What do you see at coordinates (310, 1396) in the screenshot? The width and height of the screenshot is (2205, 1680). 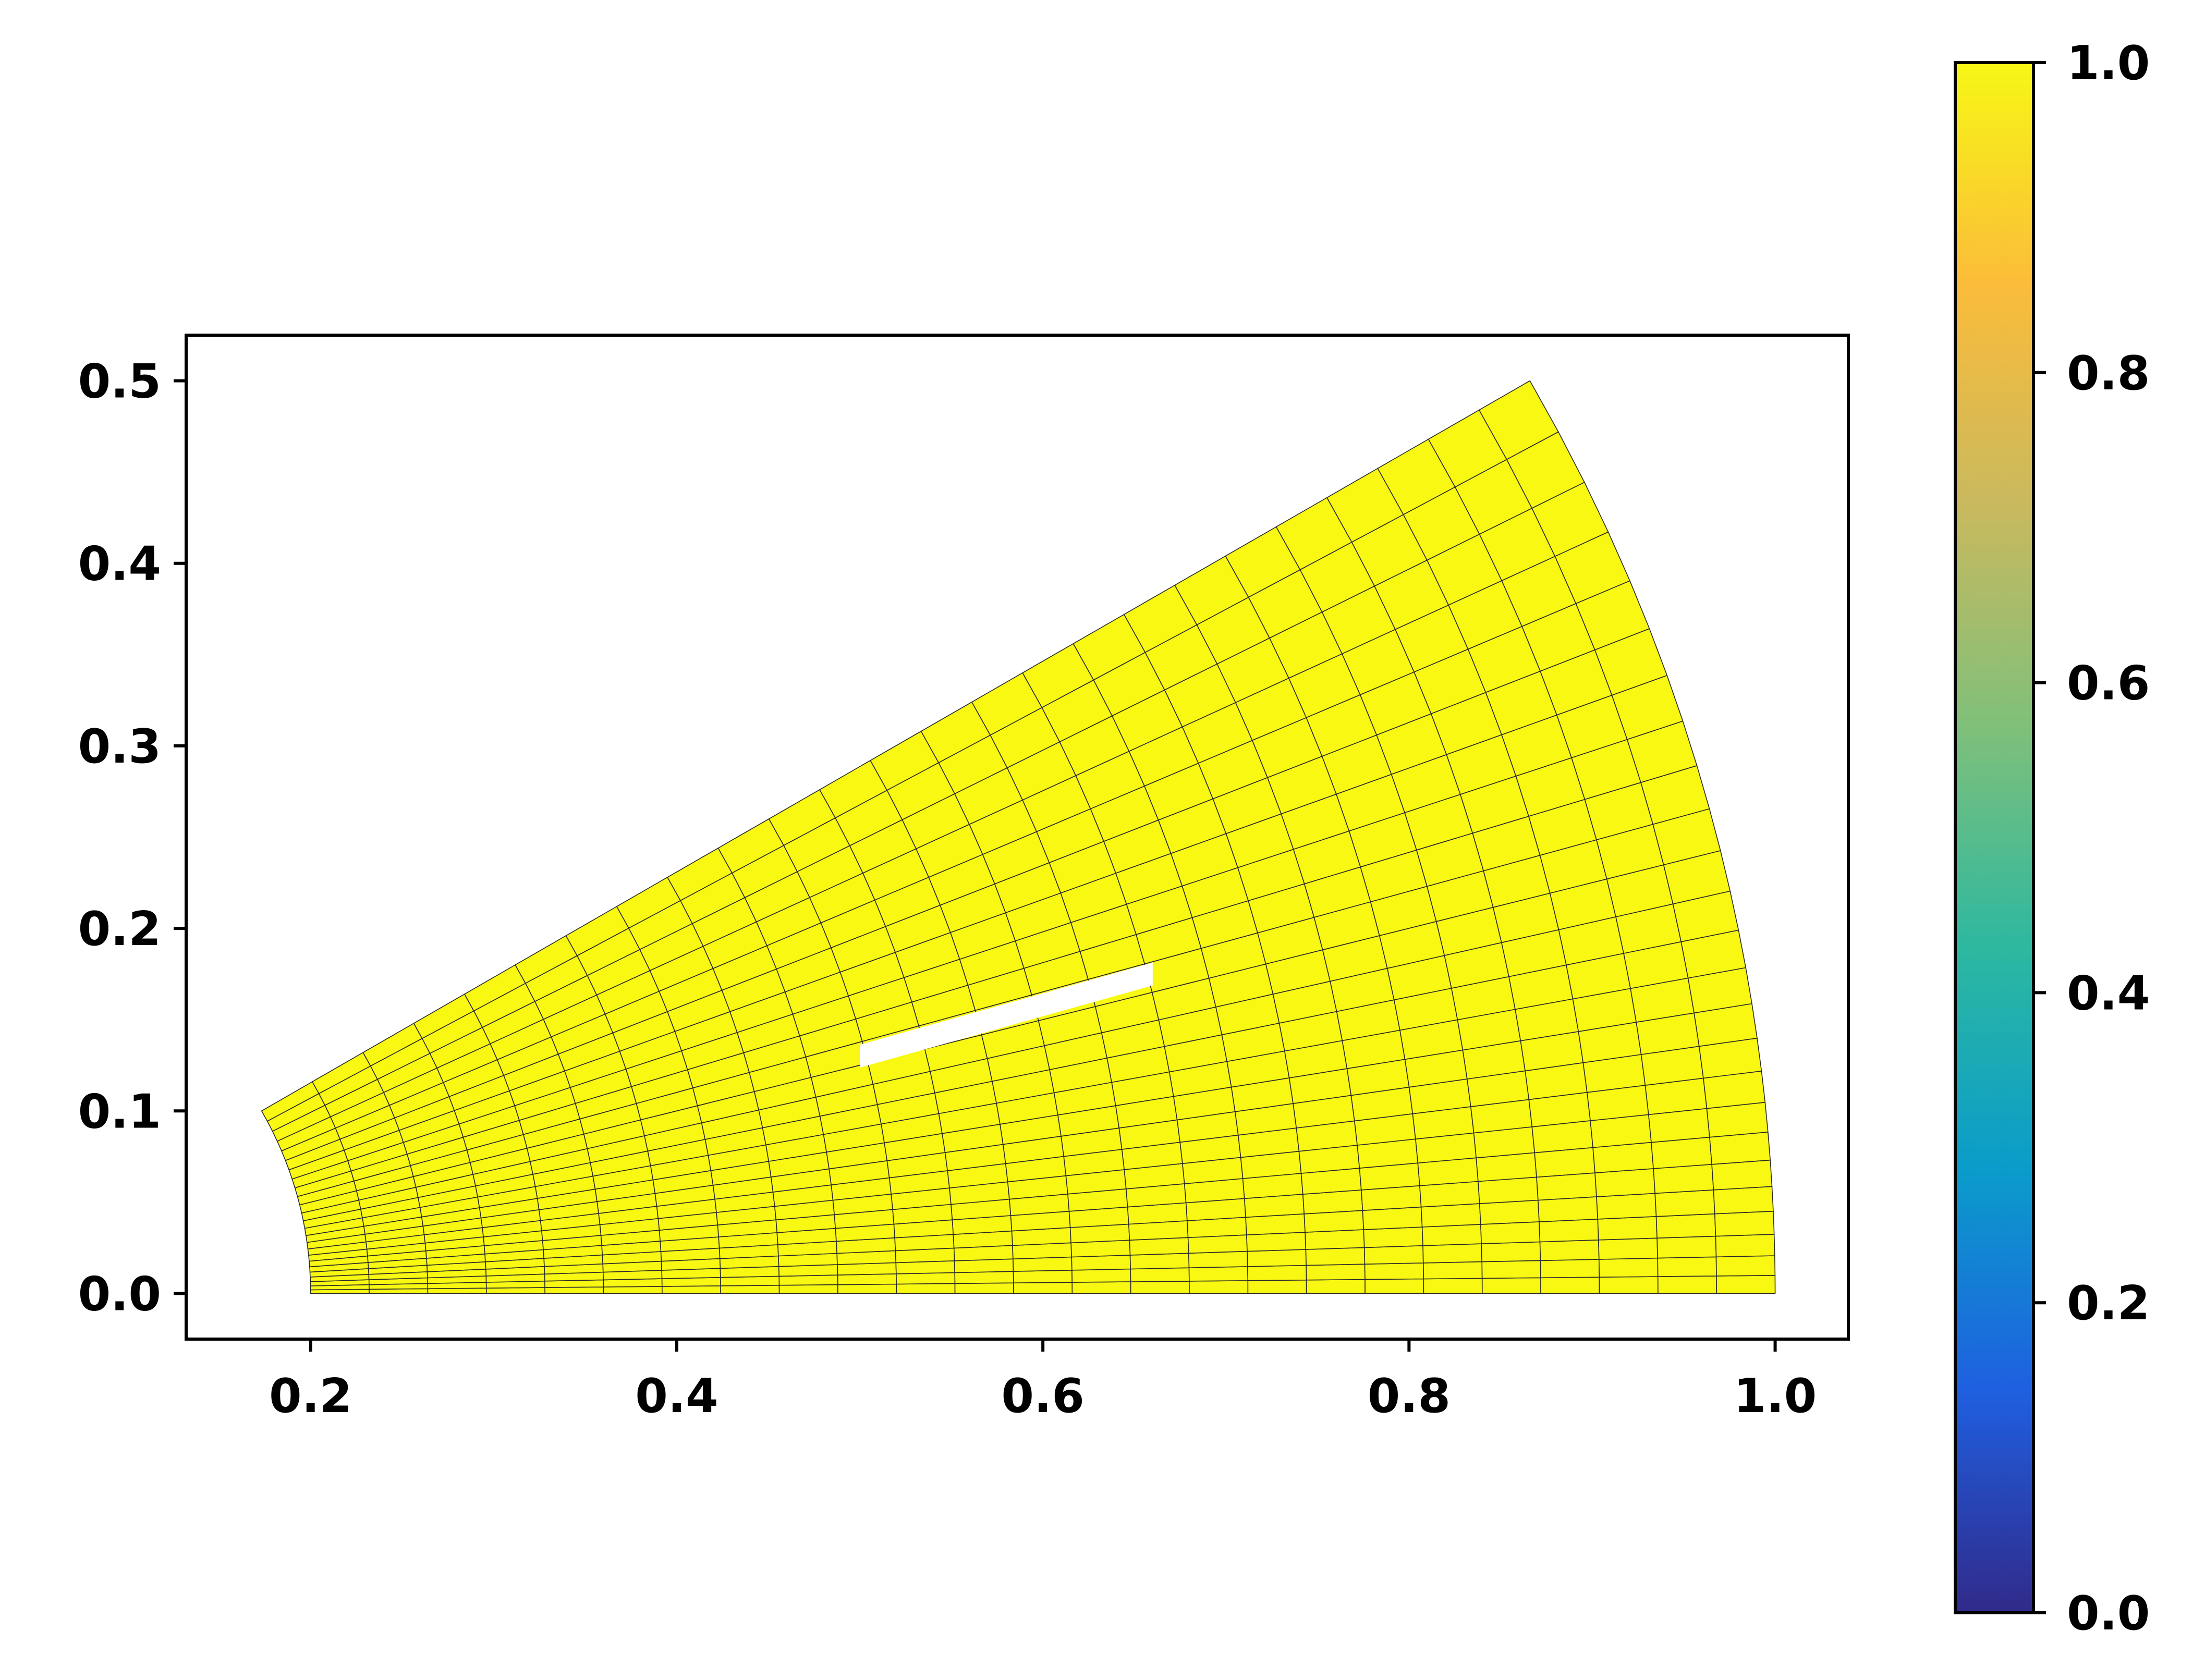 I see `x-tick-label: 0.2` at bounding box center [310, 1396].